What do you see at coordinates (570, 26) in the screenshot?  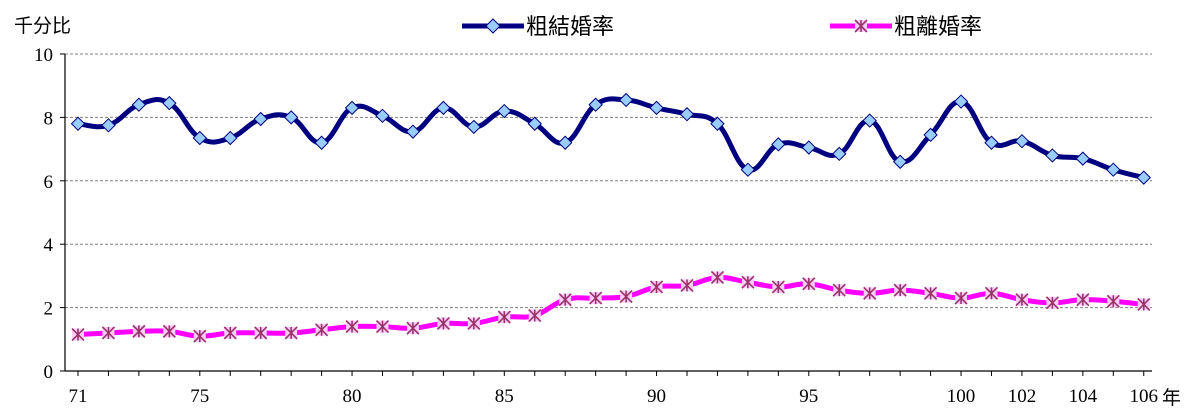 I see `legend-label: 粗結婚率` at bounding box center [570, 26].